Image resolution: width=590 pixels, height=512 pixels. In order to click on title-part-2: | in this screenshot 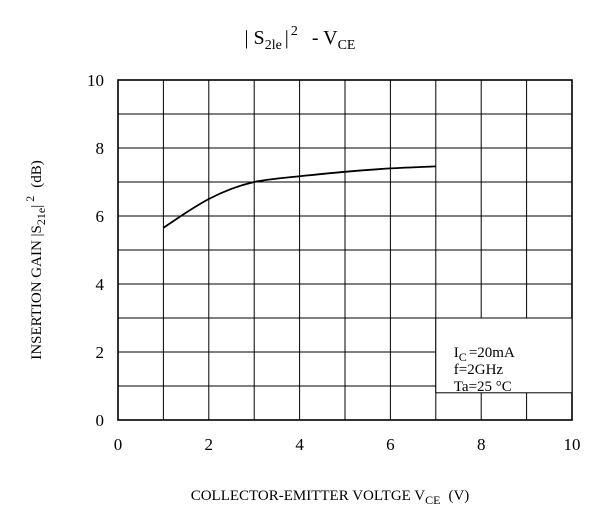, I will do `click(287, 38)`.